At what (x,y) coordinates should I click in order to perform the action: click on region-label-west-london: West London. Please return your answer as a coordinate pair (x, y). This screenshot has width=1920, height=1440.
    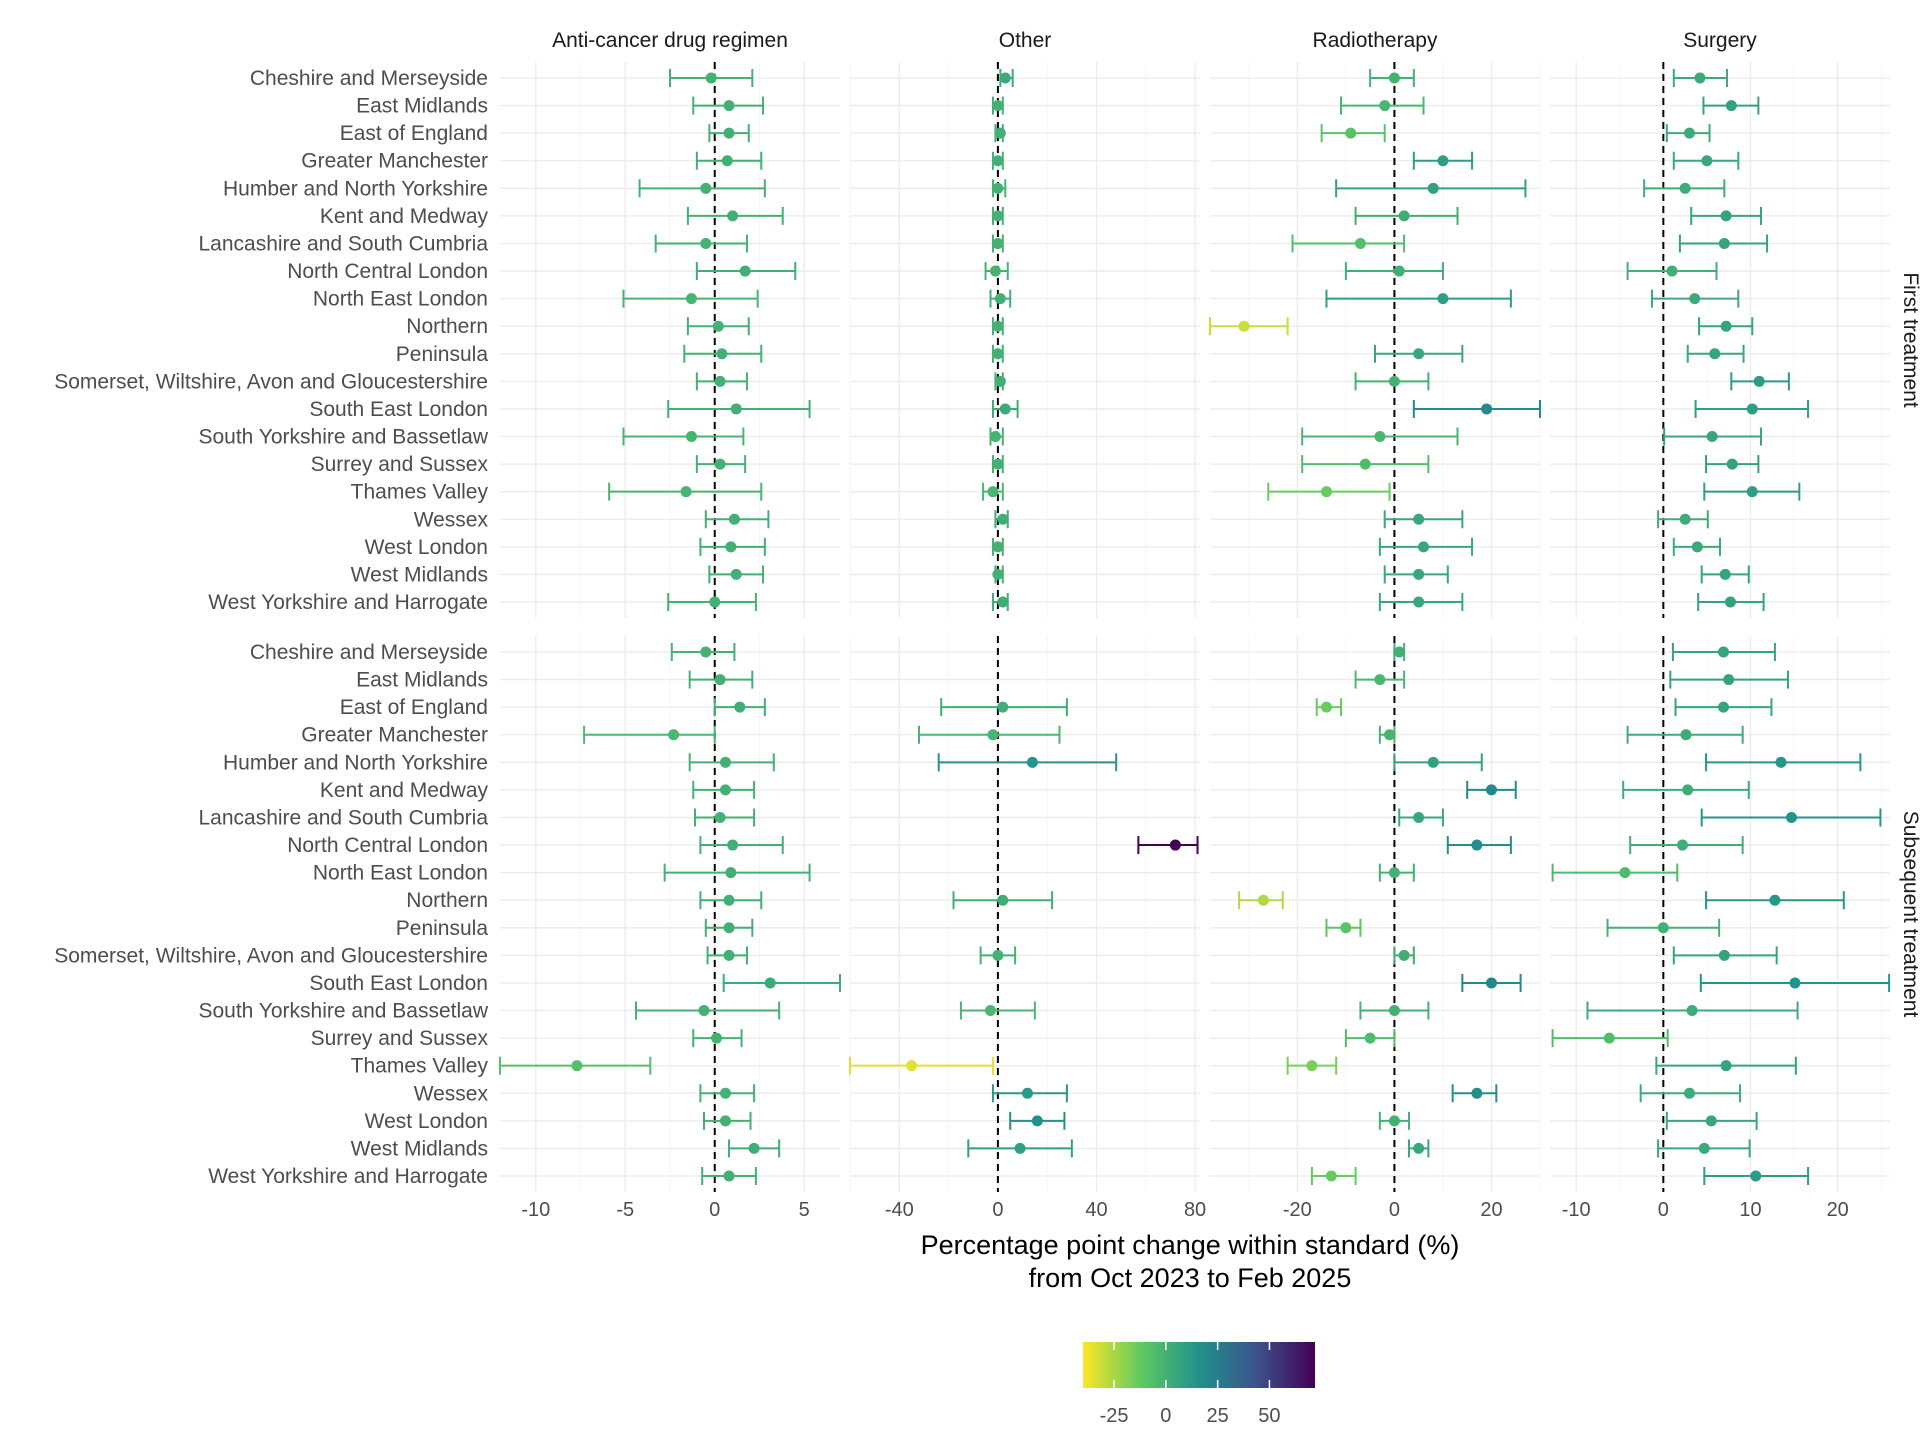
    Looking at the image, I should click on (426, 547).